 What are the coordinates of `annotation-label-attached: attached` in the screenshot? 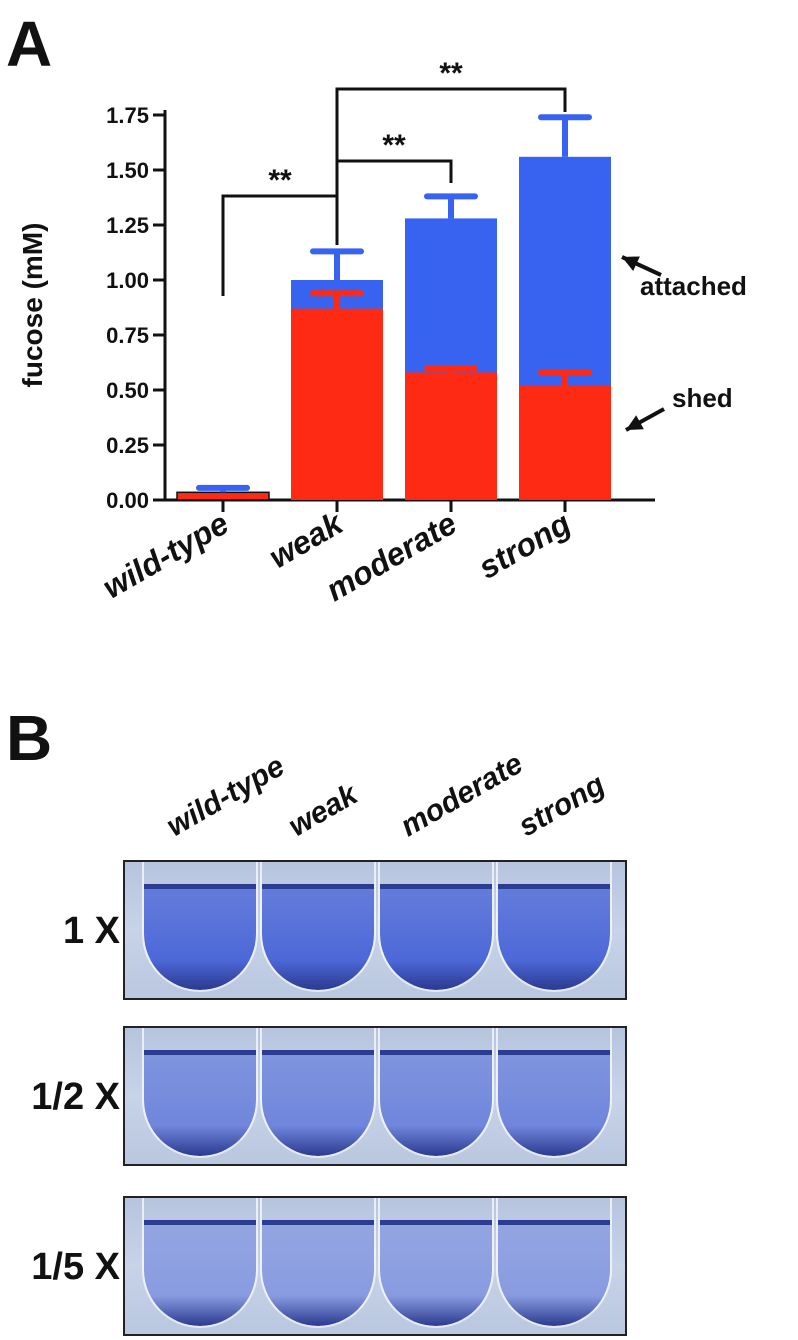 It's located at (693, 286).